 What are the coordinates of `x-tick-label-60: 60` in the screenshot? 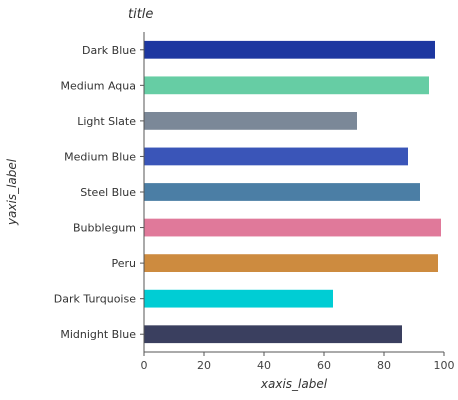 It's located at (324, 365).